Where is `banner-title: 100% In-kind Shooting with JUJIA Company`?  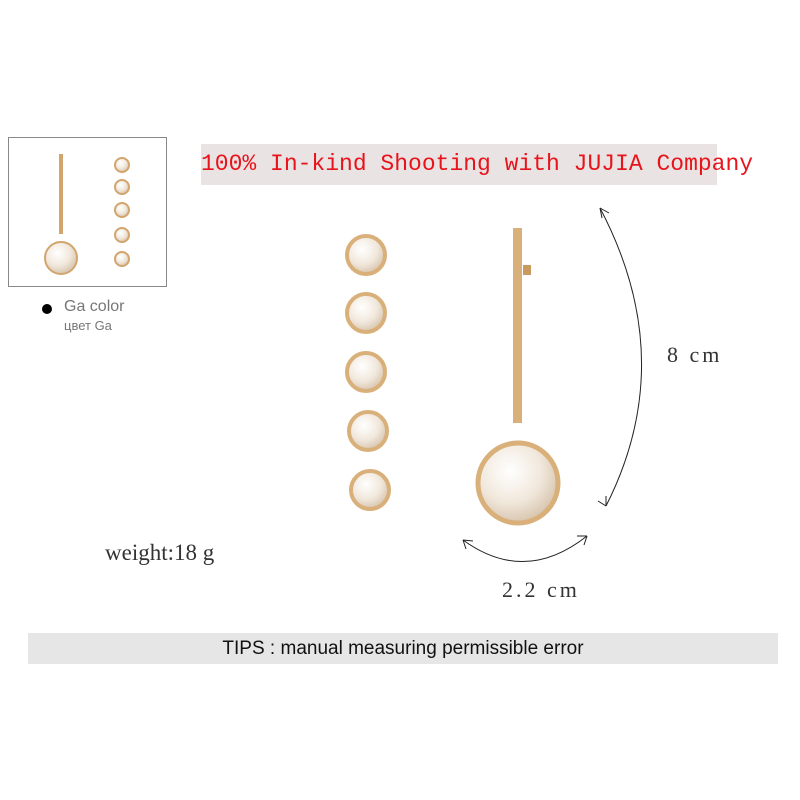
banner-title: 100% In-kind Shooting with JUJIA Company is located at coordinates (477, 164).